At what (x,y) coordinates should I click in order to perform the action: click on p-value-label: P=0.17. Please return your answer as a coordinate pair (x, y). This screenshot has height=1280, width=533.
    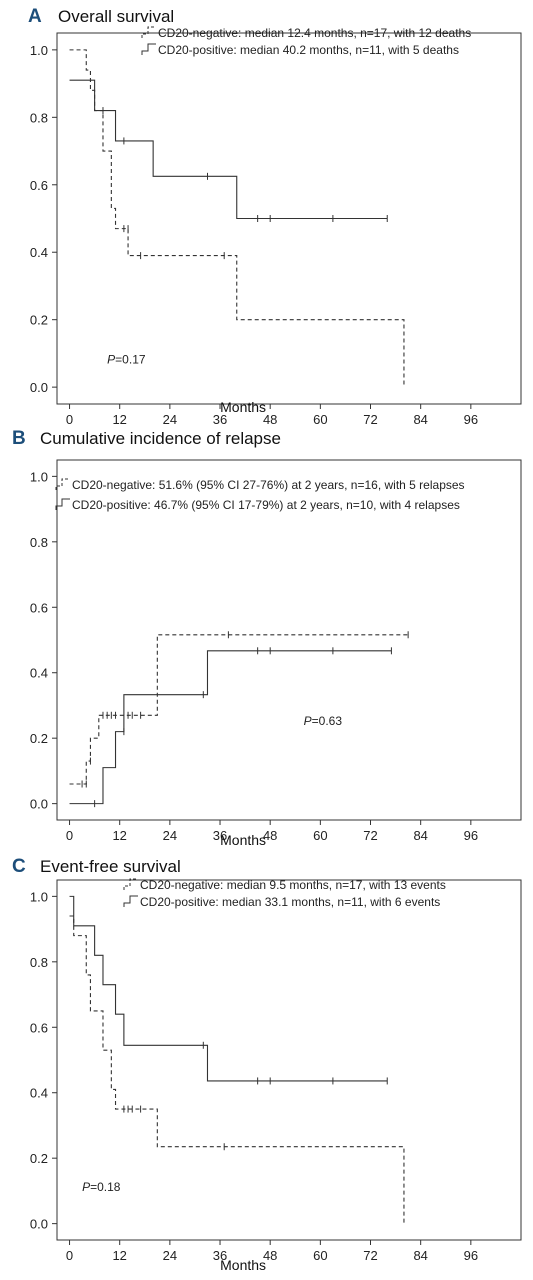
    Looking at the image, I should click on (126, 360).